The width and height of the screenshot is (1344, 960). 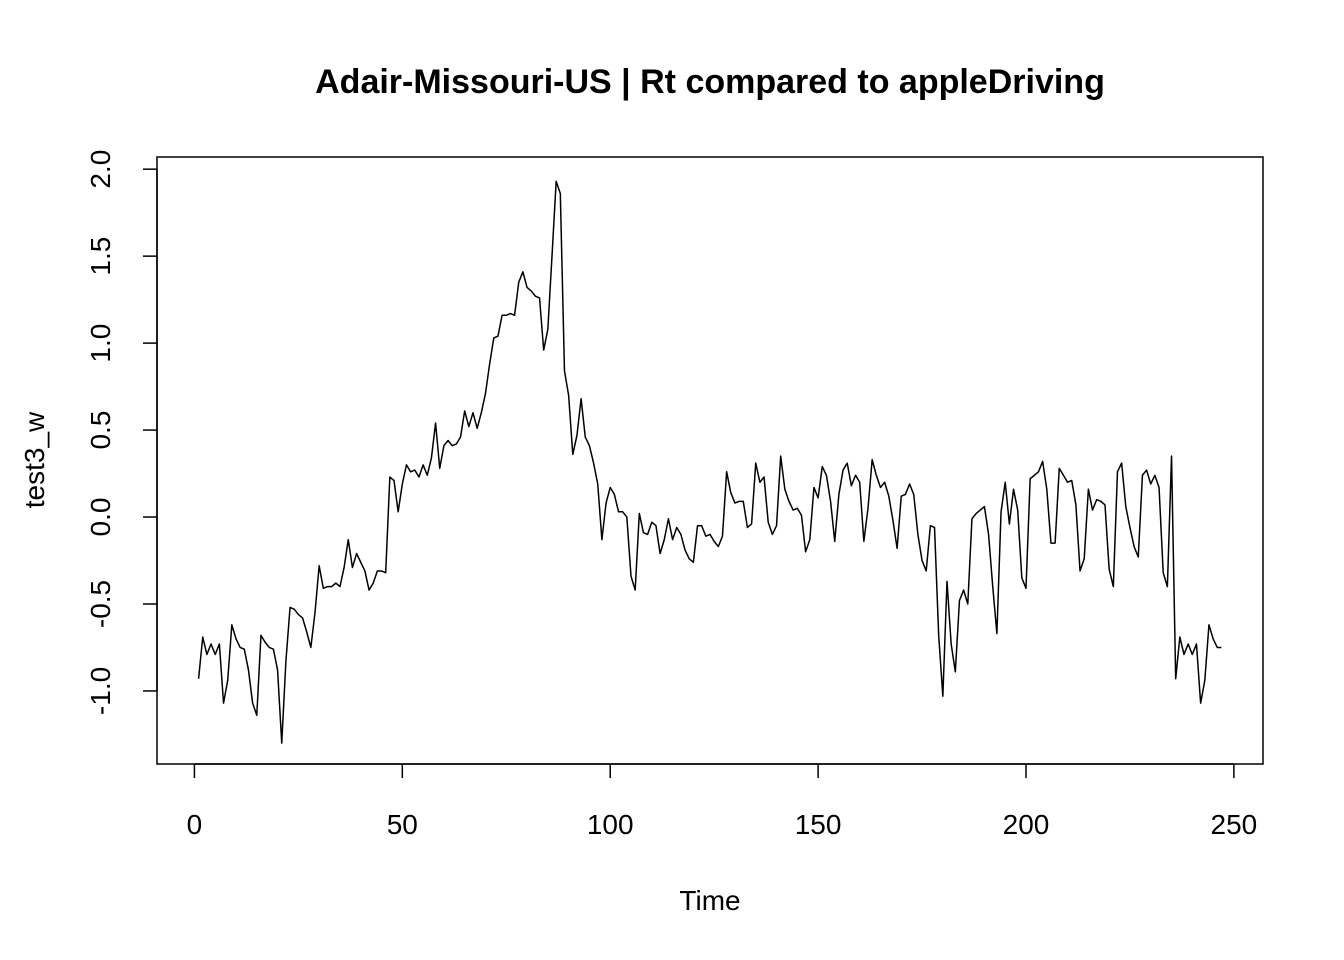 What do you see at coordinates (709, 900) in the screenshot?
I see `x-axis-label: Time` at bounding box center [709, 900].